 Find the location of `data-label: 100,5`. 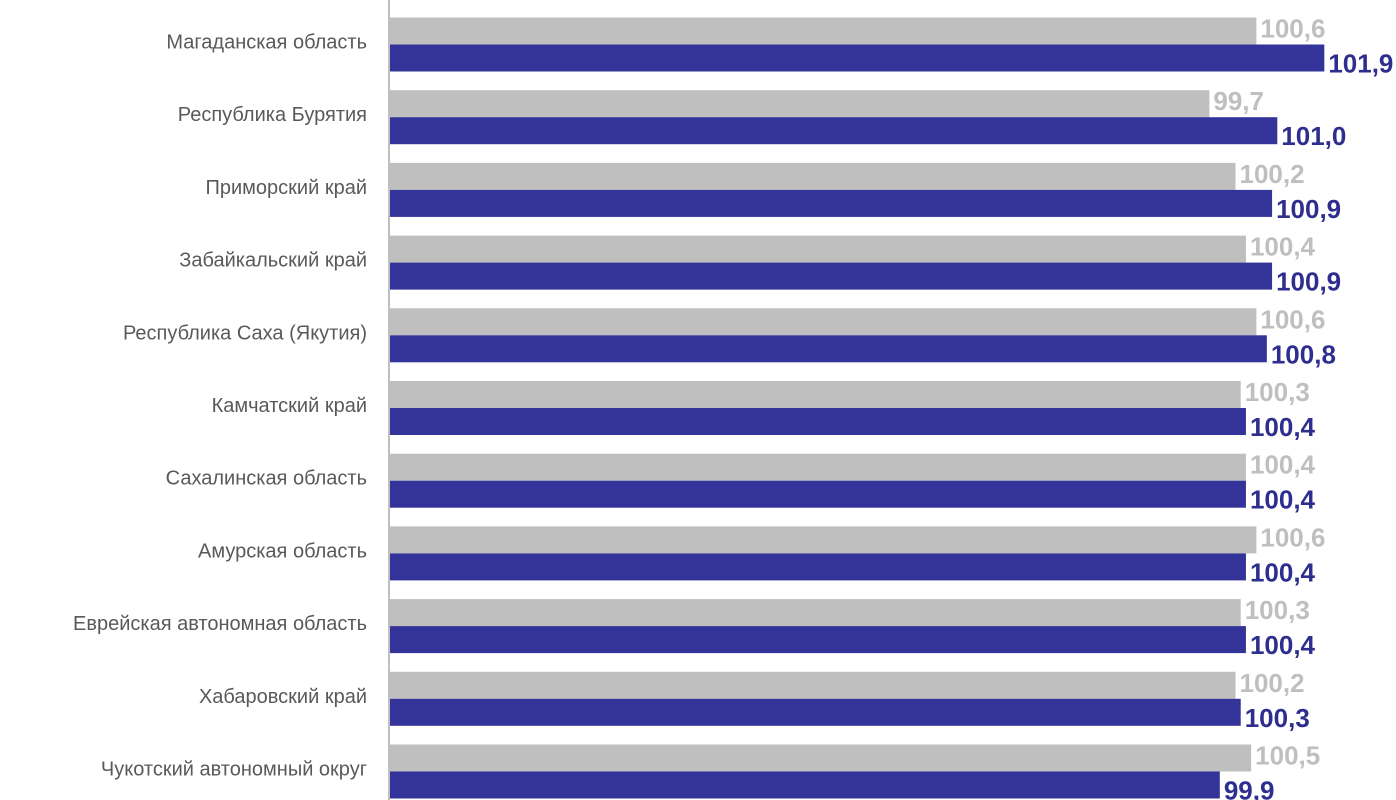

data-label: 100,5 is located at coordinates (1287, 756).